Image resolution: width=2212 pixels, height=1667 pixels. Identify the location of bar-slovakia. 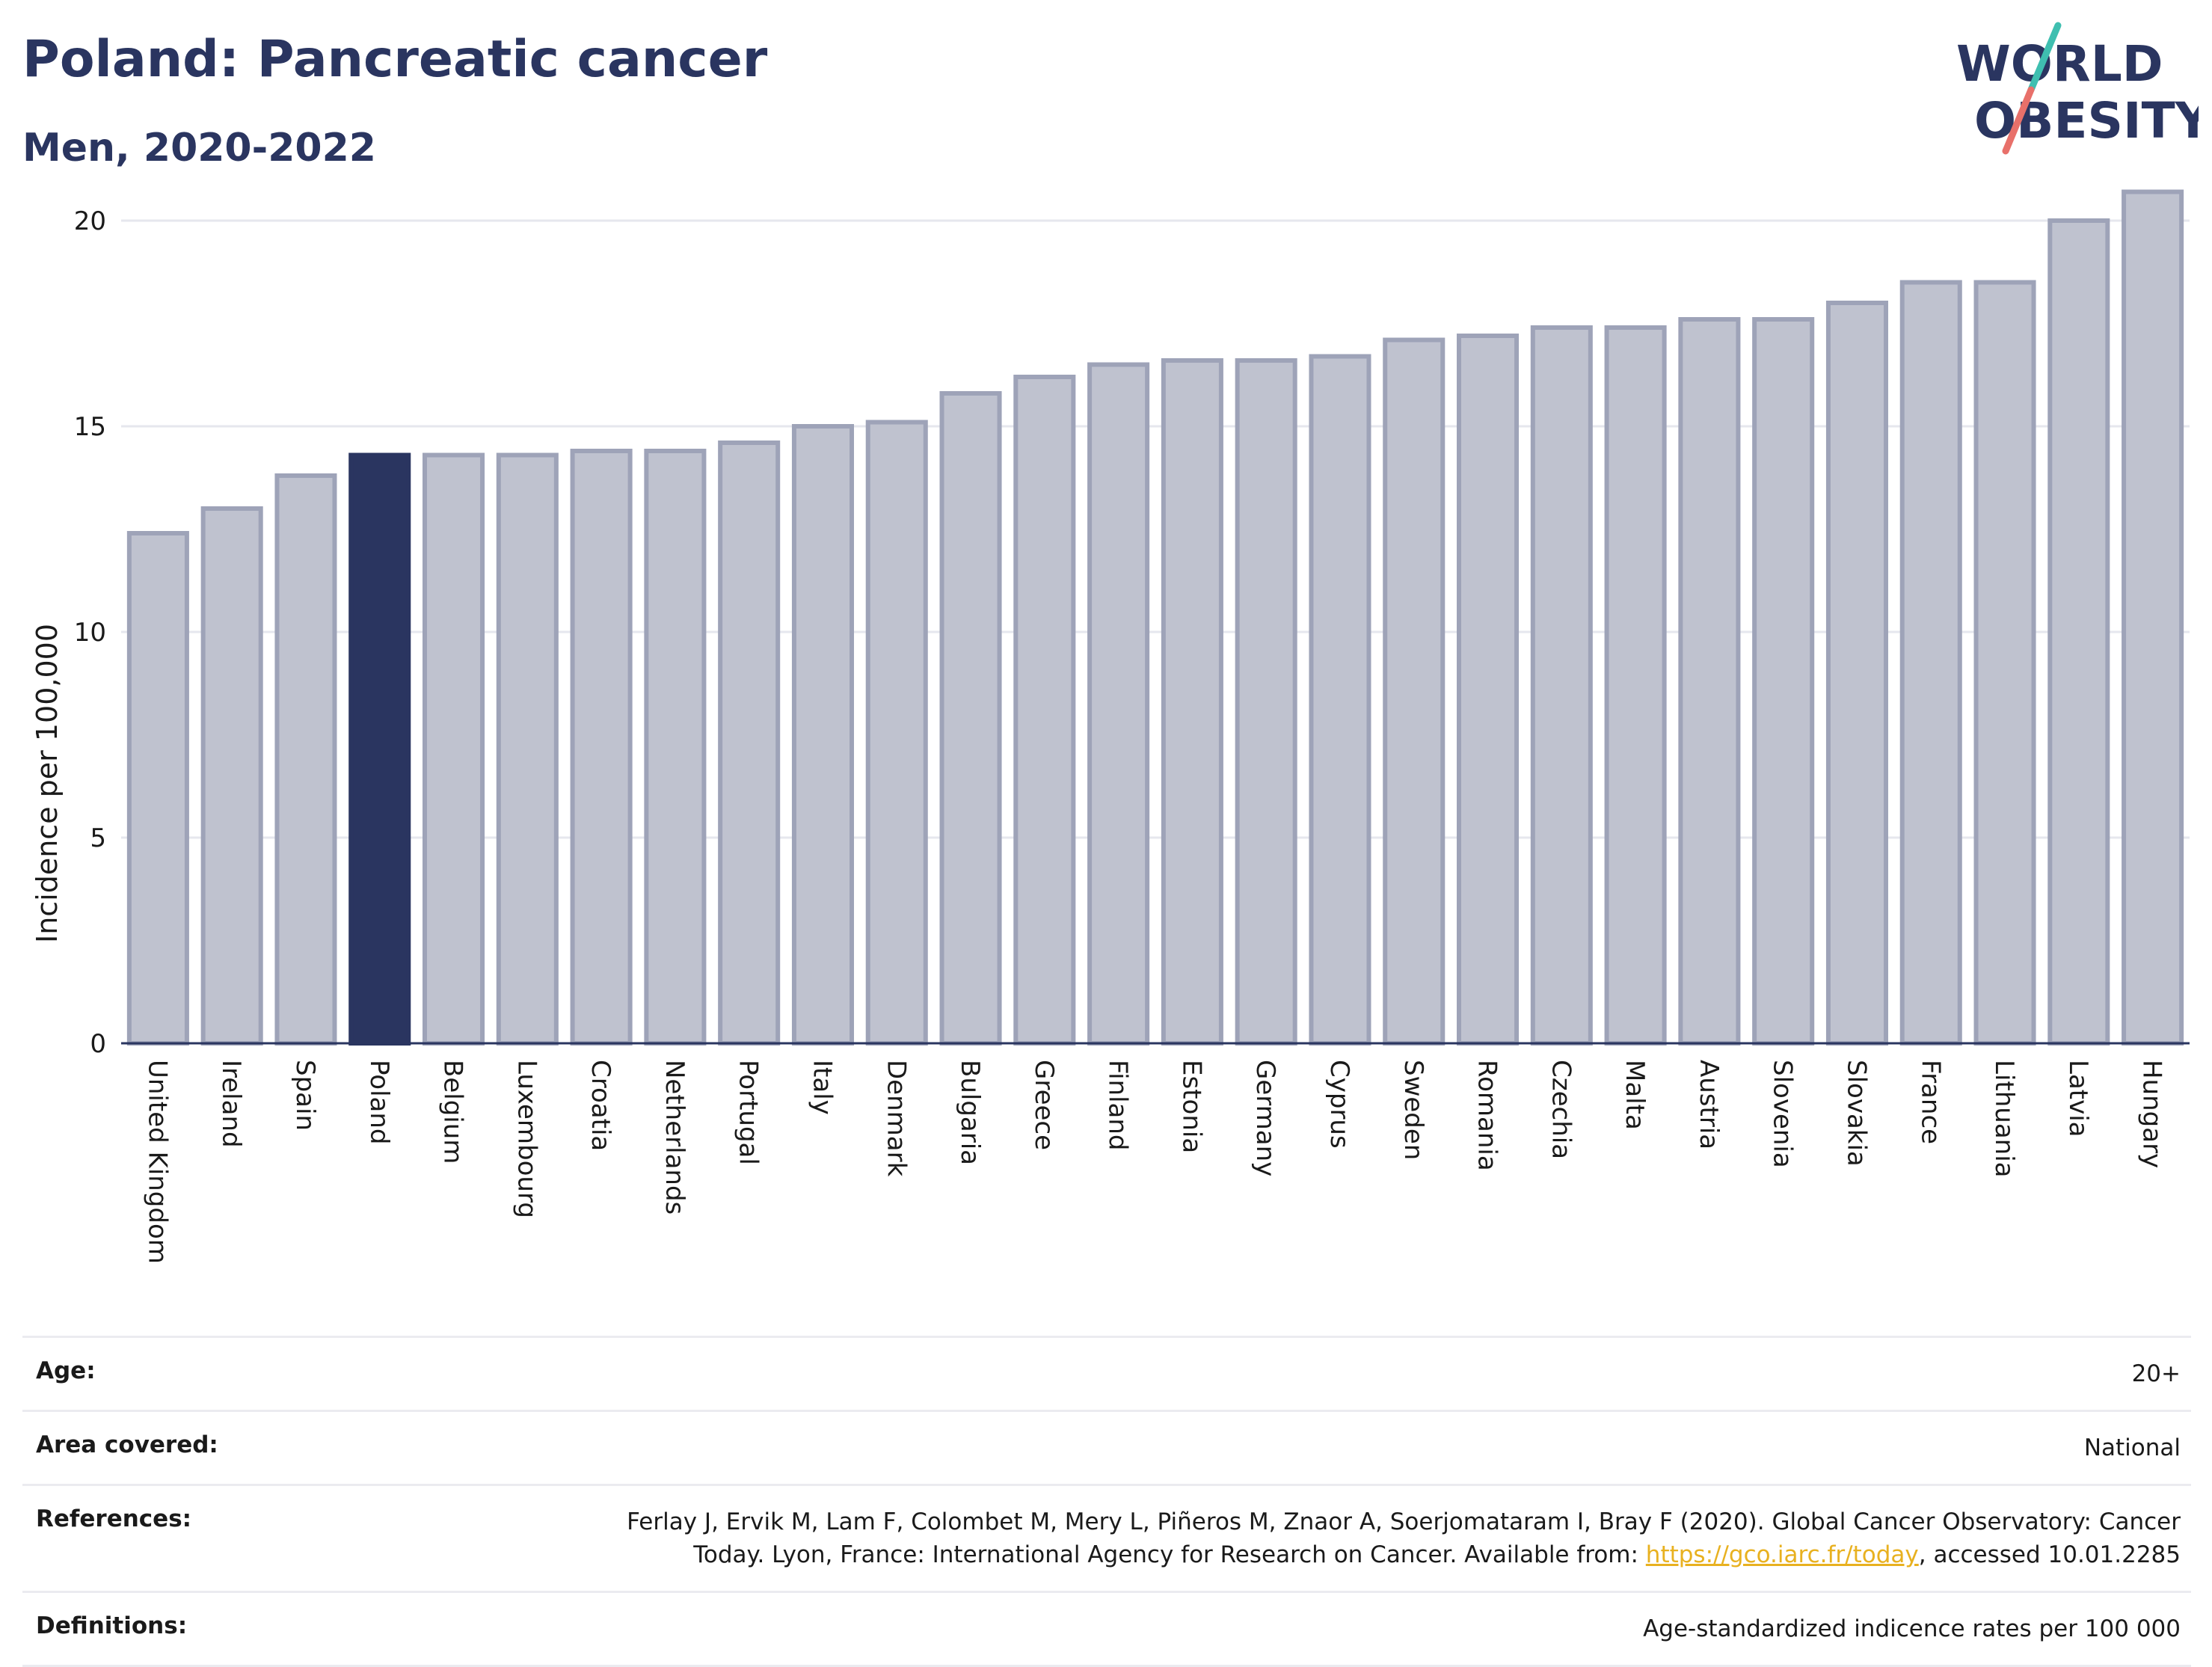
(1856, 674).